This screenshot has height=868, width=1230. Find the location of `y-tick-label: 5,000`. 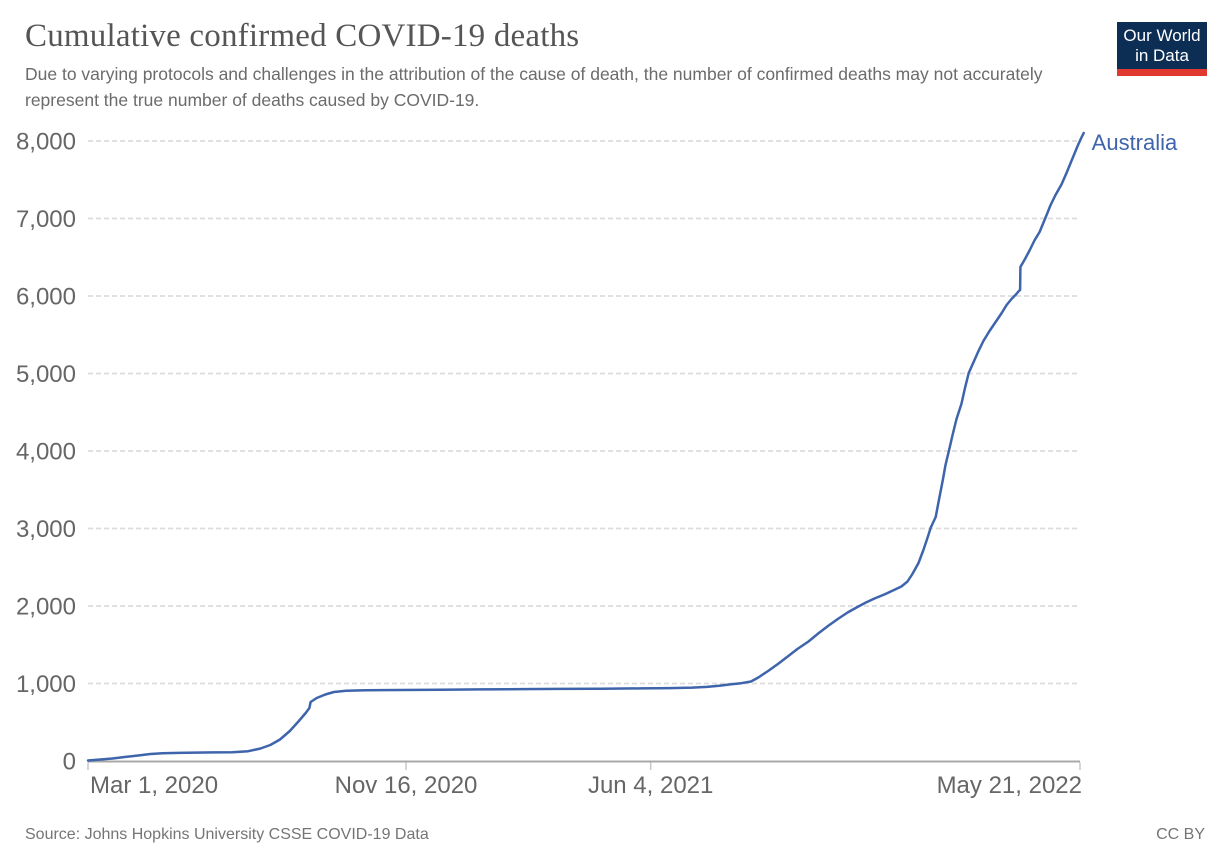

y-tick-label: 5,000 is located at coordinates (46, 374).